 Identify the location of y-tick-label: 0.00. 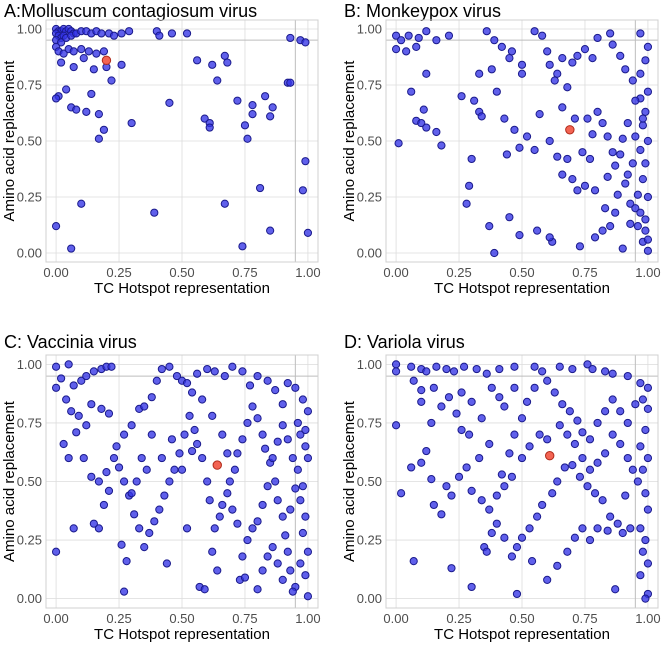
(369, 253).